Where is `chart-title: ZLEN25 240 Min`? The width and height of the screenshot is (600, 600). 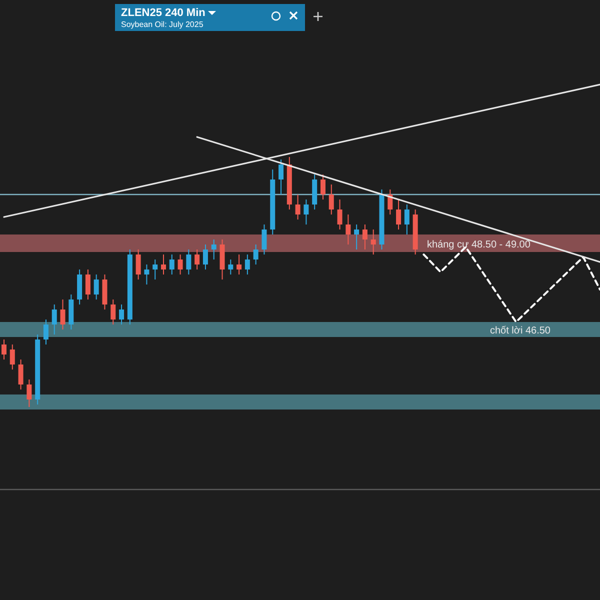 chart-title: ZLEN25 240 Min is located at coordinates (163, 13).